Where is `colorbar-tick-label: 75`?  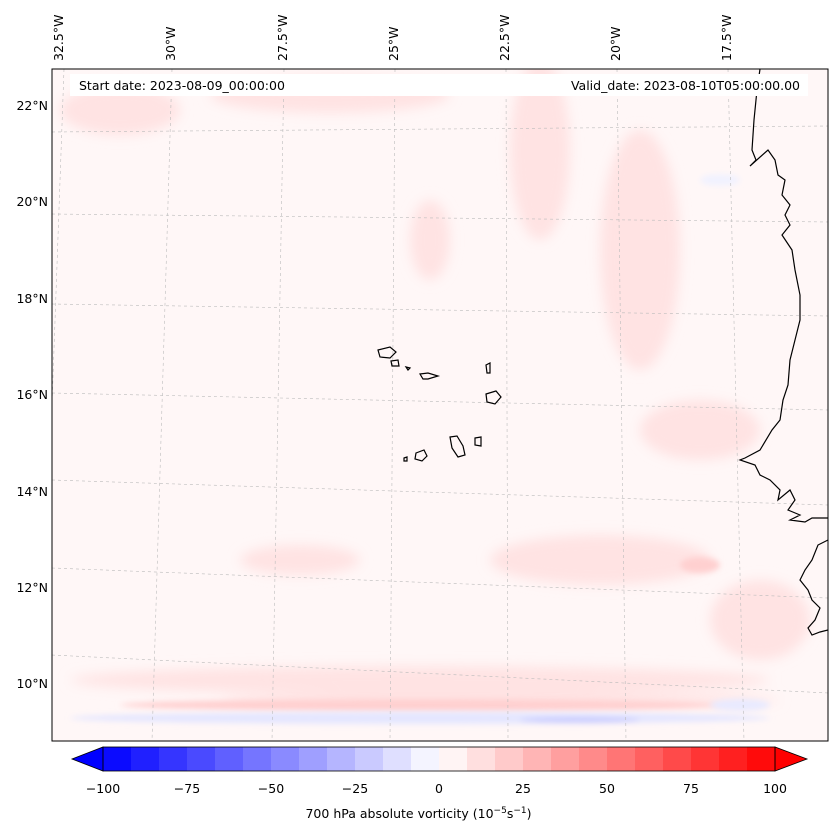 colorbar-tick-label: 75 is located at coordinates (691, 788).